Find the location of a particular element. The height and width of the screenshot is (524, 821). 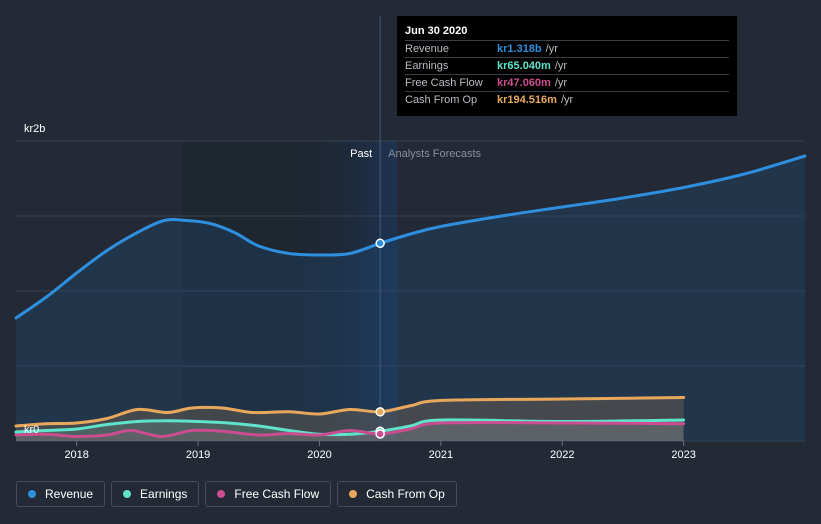

legend-label: Earnings is located at coordinates (164, 494).